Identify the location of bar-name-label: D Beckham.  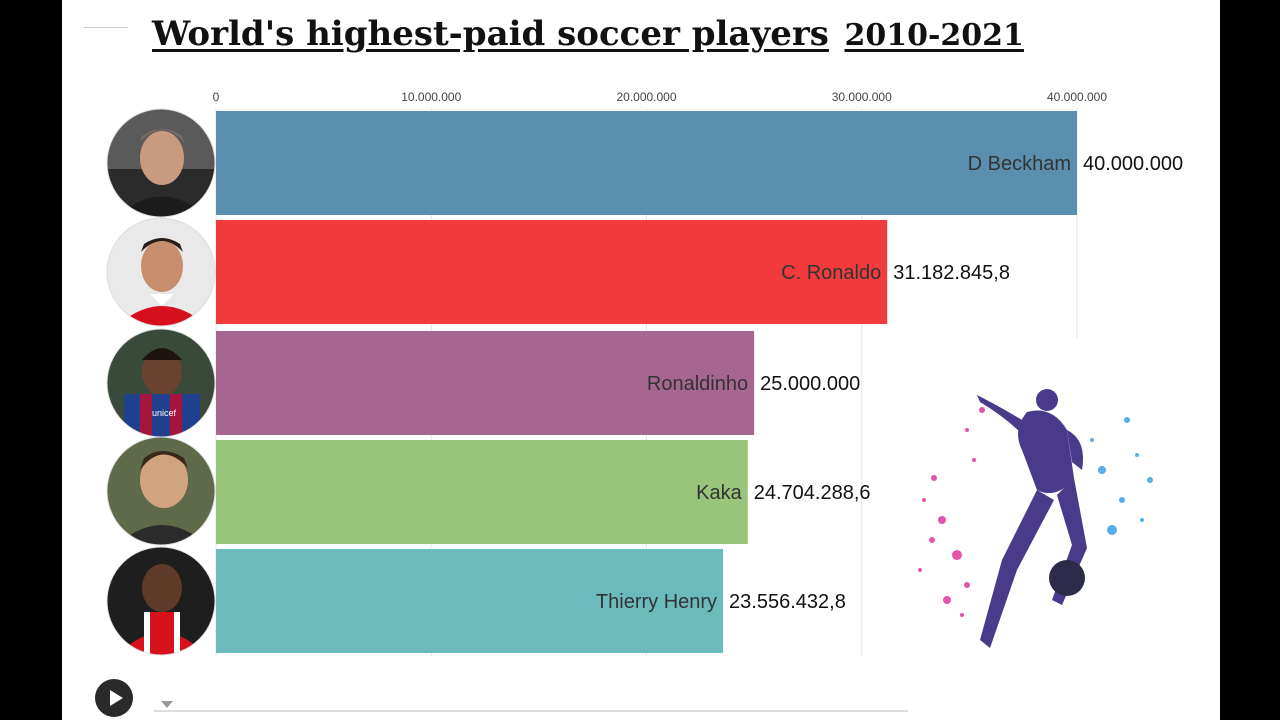
(1019, 164).